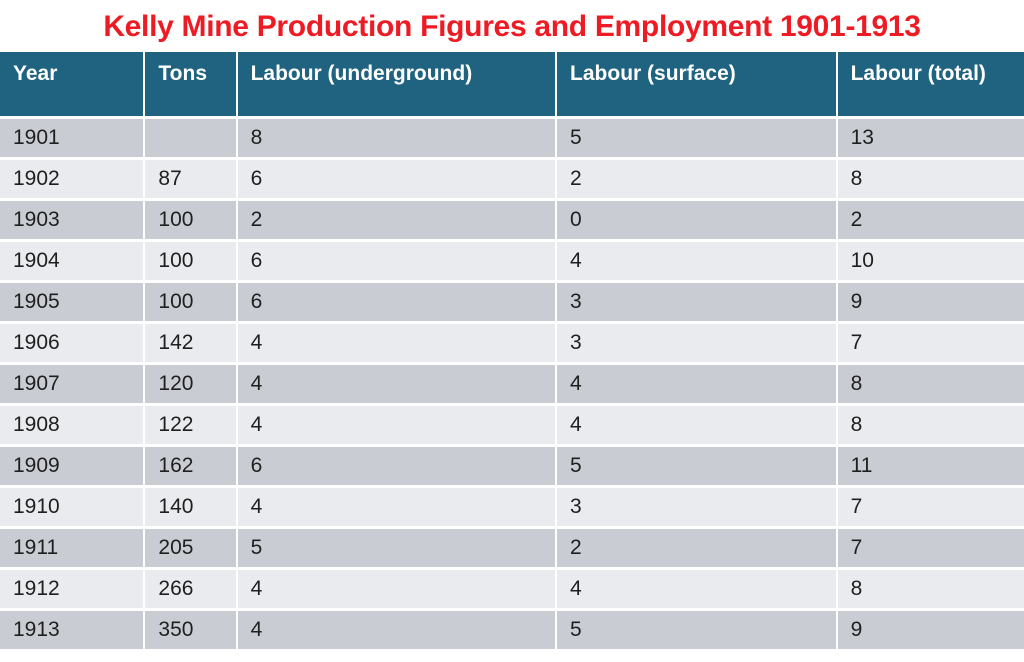  I want to click on cell-labour-surface: 0, so click(697, 221).